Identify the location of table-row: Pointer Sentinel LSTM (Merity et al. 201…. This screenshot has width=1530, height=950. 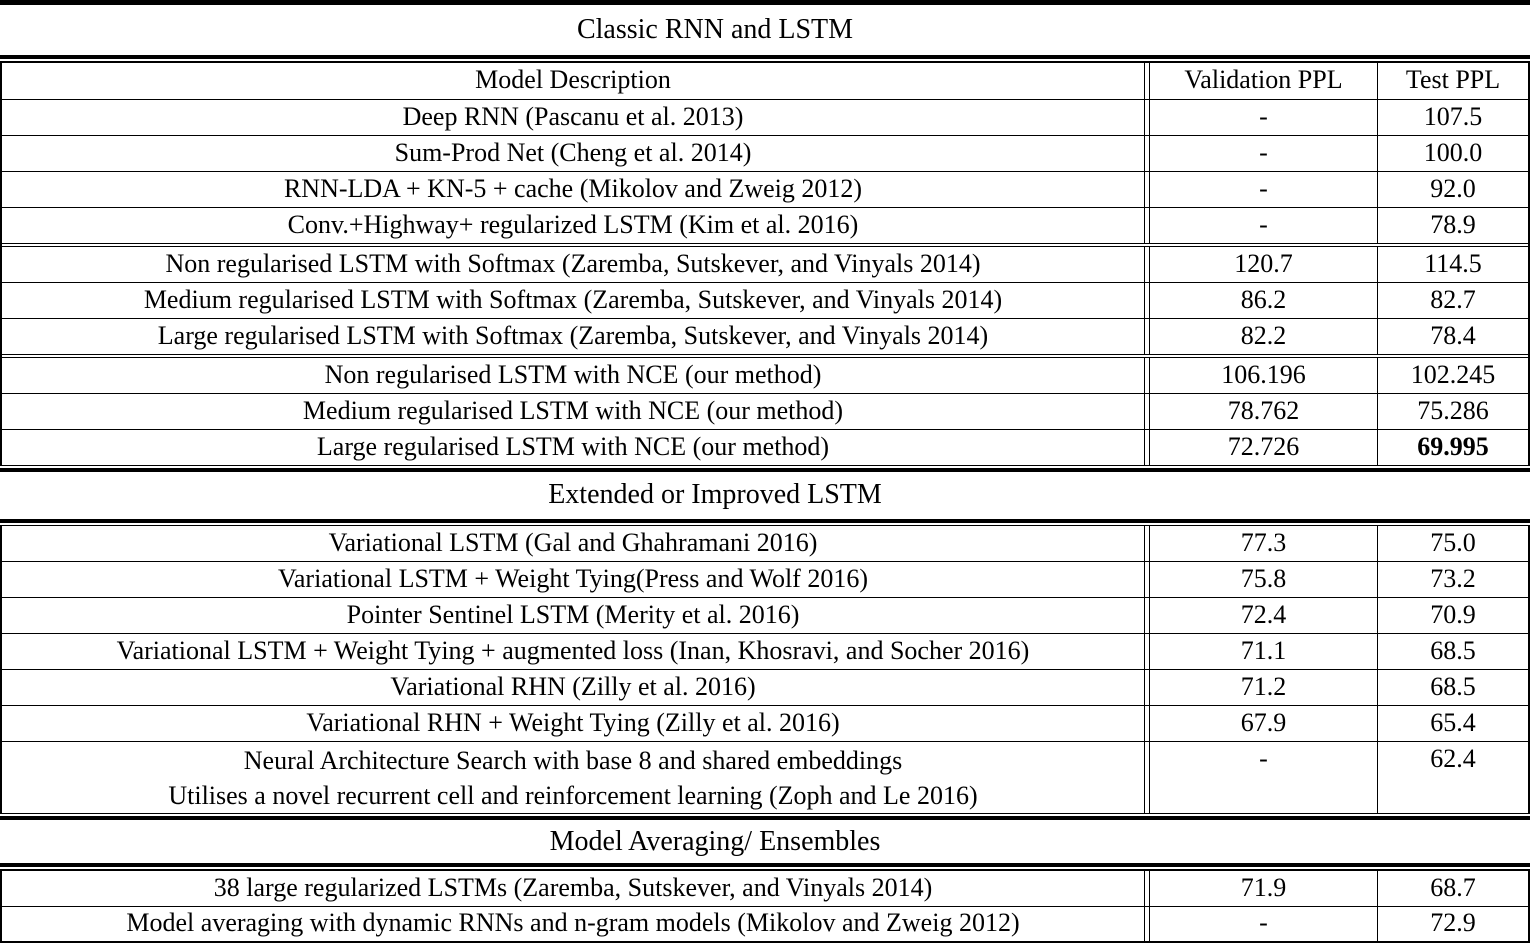
(765, 616).